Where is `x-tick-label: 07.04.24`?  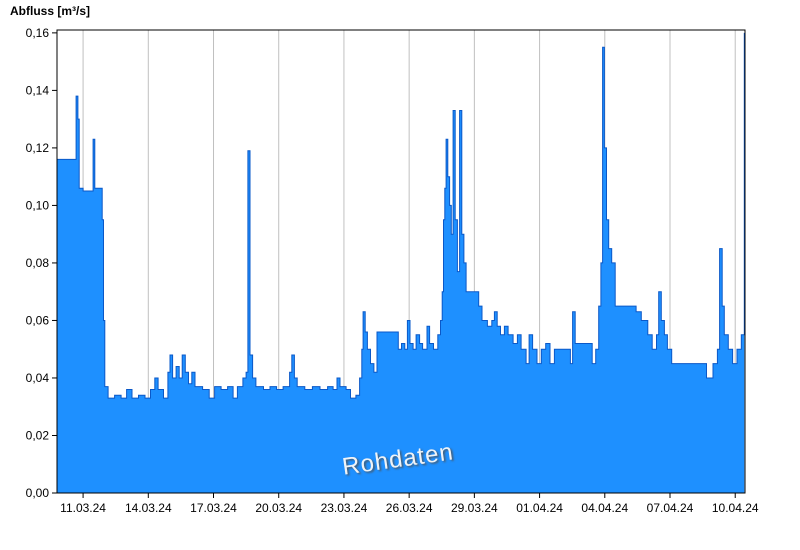 x-tick-label: 07.04.24 is located at coordinates (670, 508).